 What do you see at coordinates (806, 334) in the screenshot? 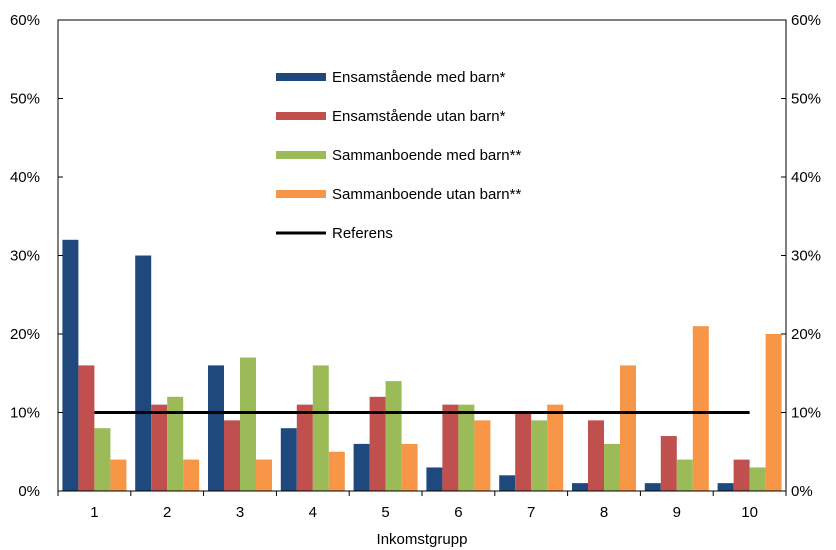
I see `y-tick-label-right: 20%` at bounding box center [806, 334].